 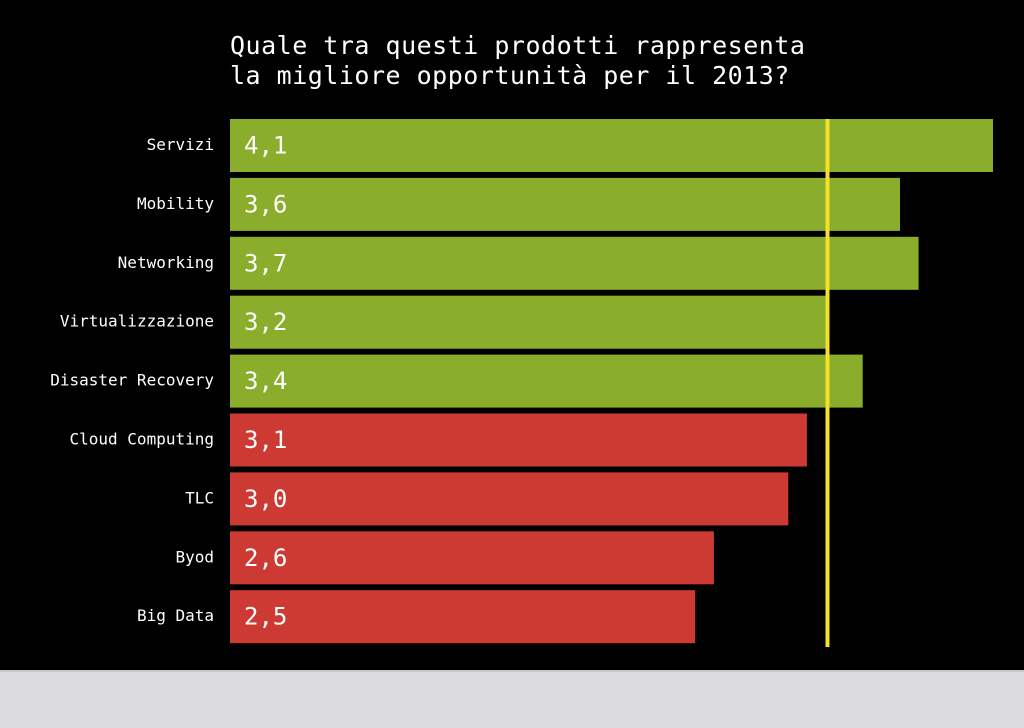 What do you see at coordinates (574, 263) in the screenshot?
I see `bar-networking` at bounding box center [574, 263].